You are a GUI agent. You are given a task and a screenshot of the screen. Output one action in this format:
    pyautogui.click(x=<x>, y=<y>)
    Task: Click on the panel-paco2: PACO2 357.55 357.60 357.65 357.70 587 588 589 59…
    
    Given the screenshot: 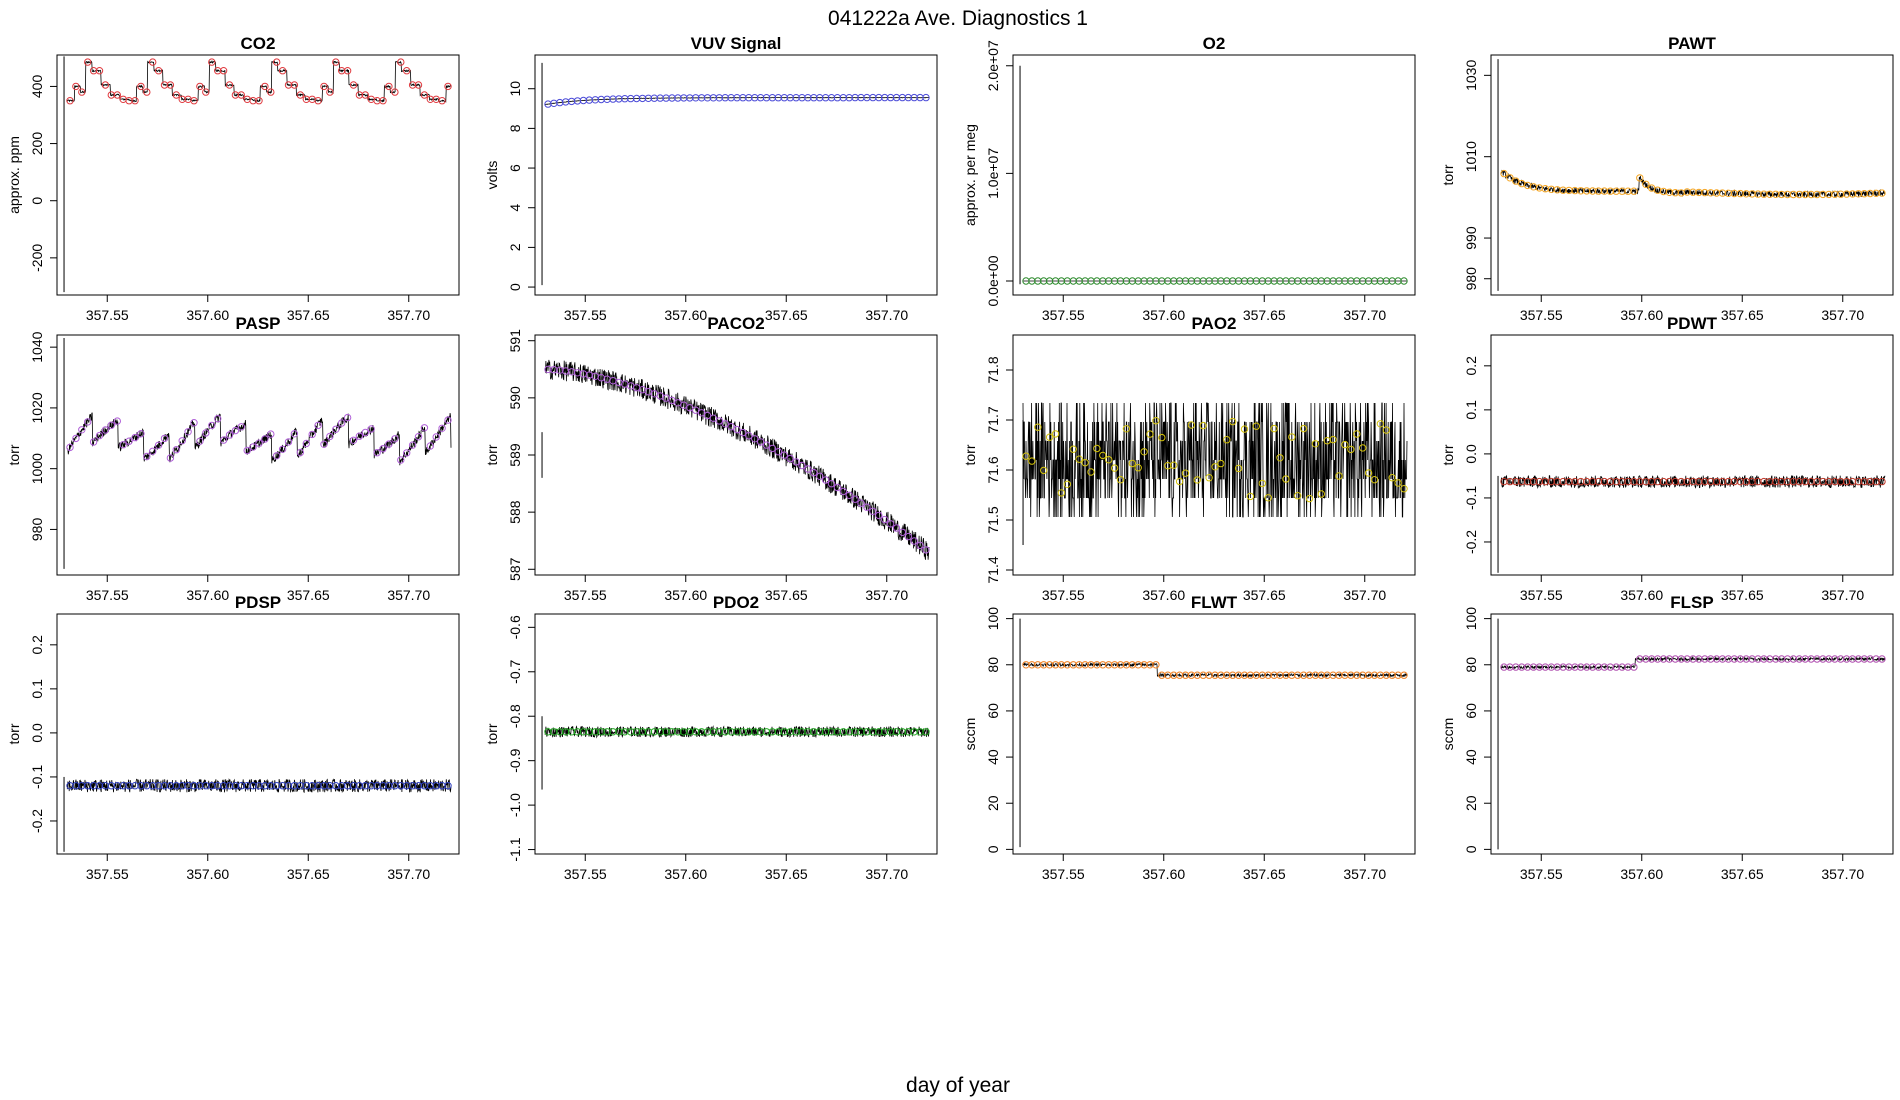 What is the action you would take?
    pyautogui.click(x=711, y=458)
    